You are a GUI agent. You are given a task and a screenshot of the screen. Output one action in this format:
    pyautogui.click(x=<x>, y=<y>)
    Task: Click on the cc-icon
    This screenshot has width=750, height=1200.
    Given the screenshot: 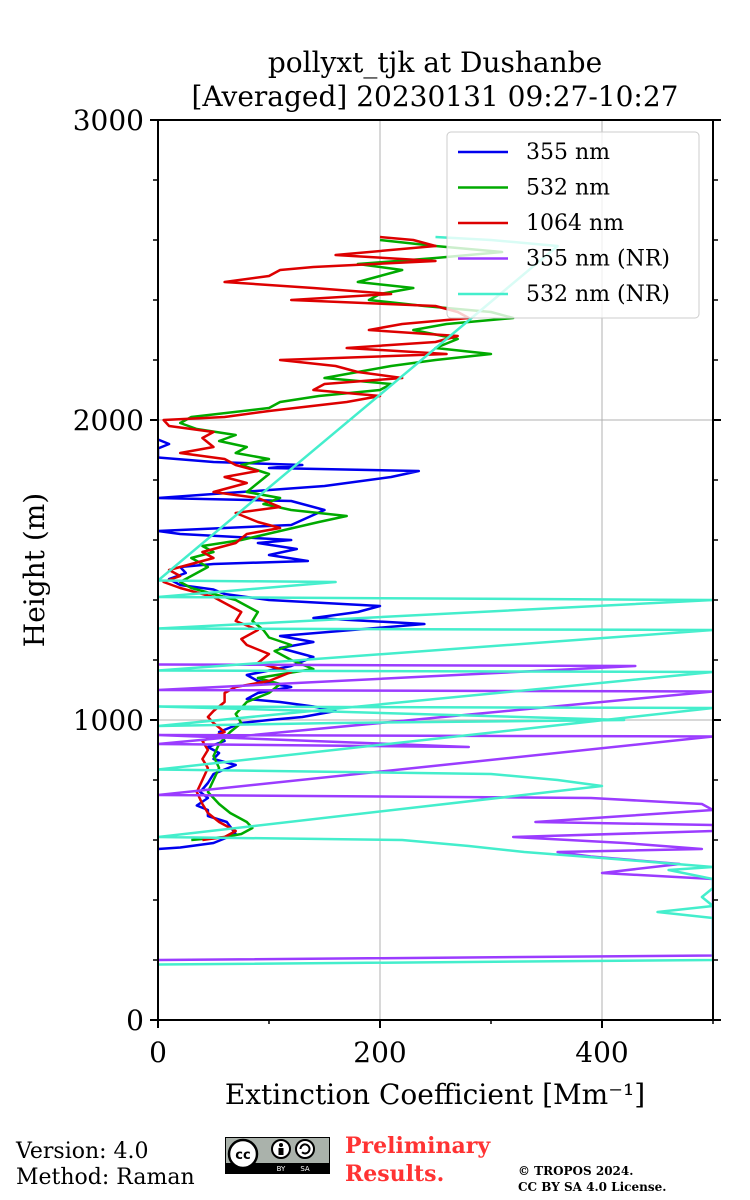 What is the action you would take?
    pyautogui.click(x=243, y=1154)
    